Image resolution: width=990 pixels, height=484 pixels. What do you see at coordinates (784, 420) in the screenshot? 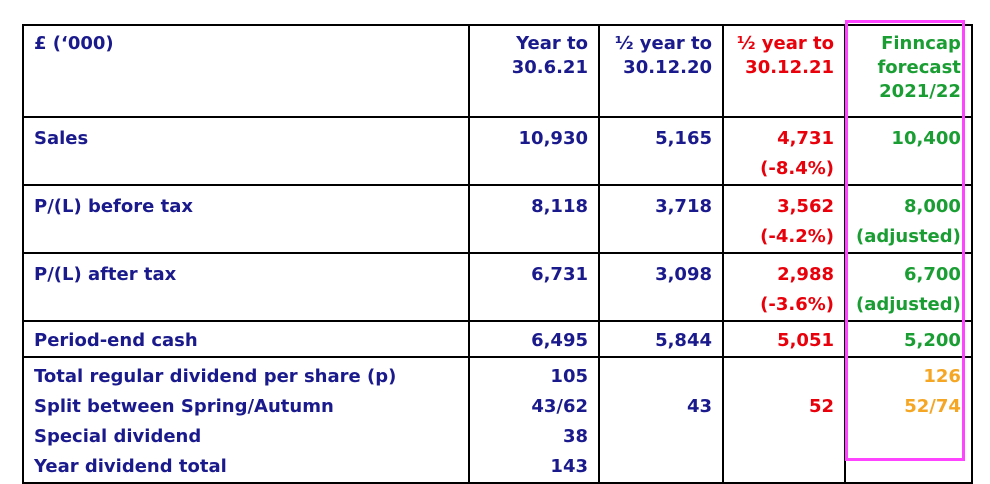
I see `dividend-half-2021: 52` at bounding box center [784, 420].